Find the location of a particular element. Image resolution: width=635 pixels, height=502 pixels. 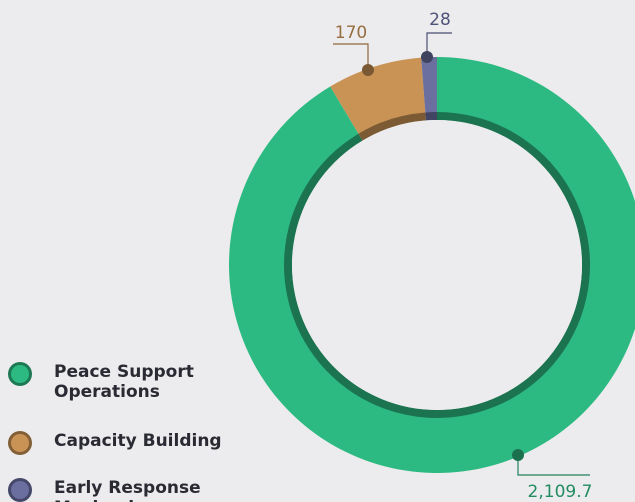

legend-item: Early Response Mechanism is located at coordinates (136, 490).